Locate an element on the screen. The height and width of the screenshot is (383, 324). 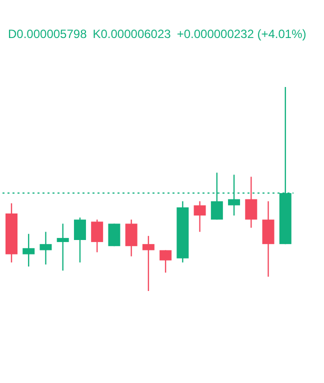
text: +0.000000232 (+4.01%) is located at coordinates (241, 34).